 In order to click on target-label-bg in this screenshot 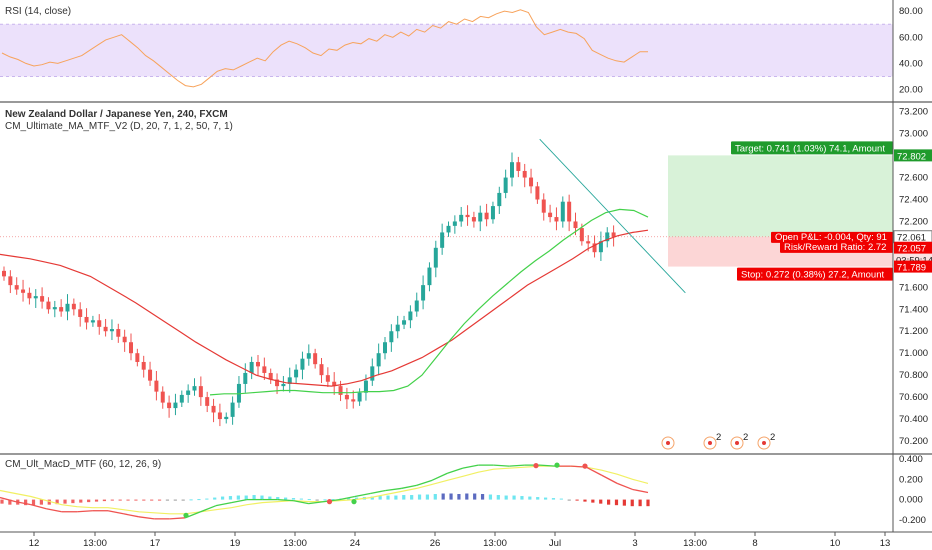, I will do `click(812, 148)`.